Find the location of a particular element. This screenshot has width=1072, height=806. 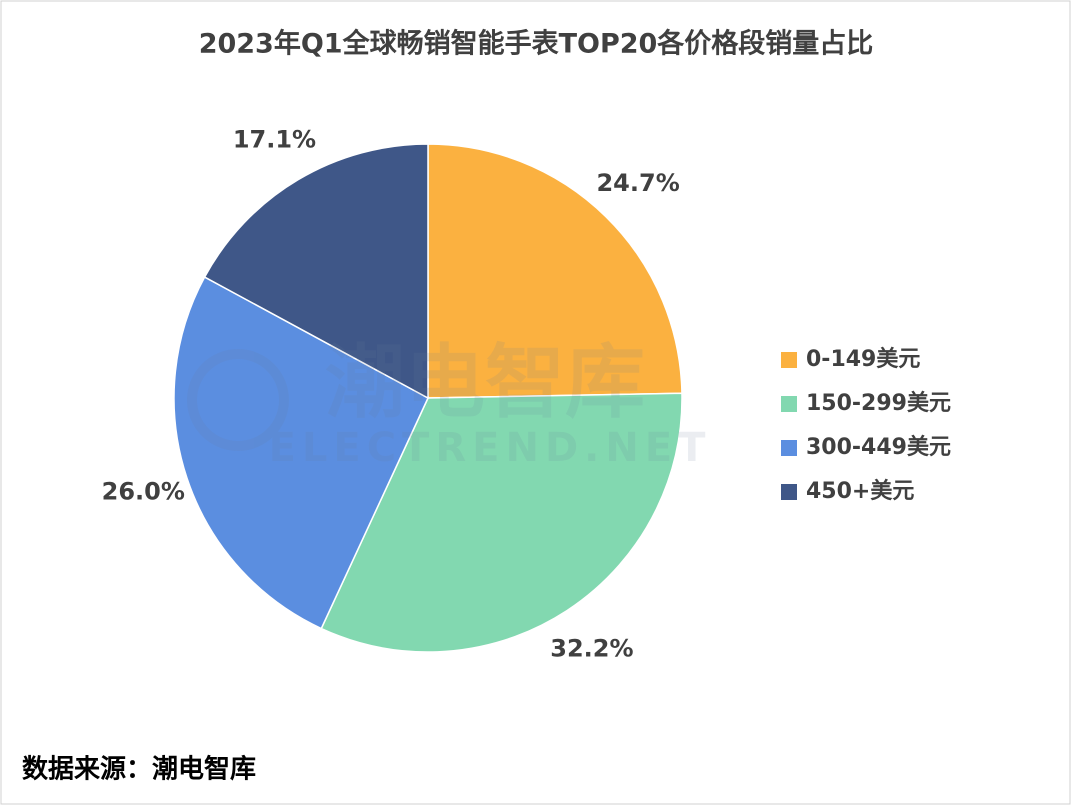

legend-label: 300-449美元 is located at coordinates (878, 447).